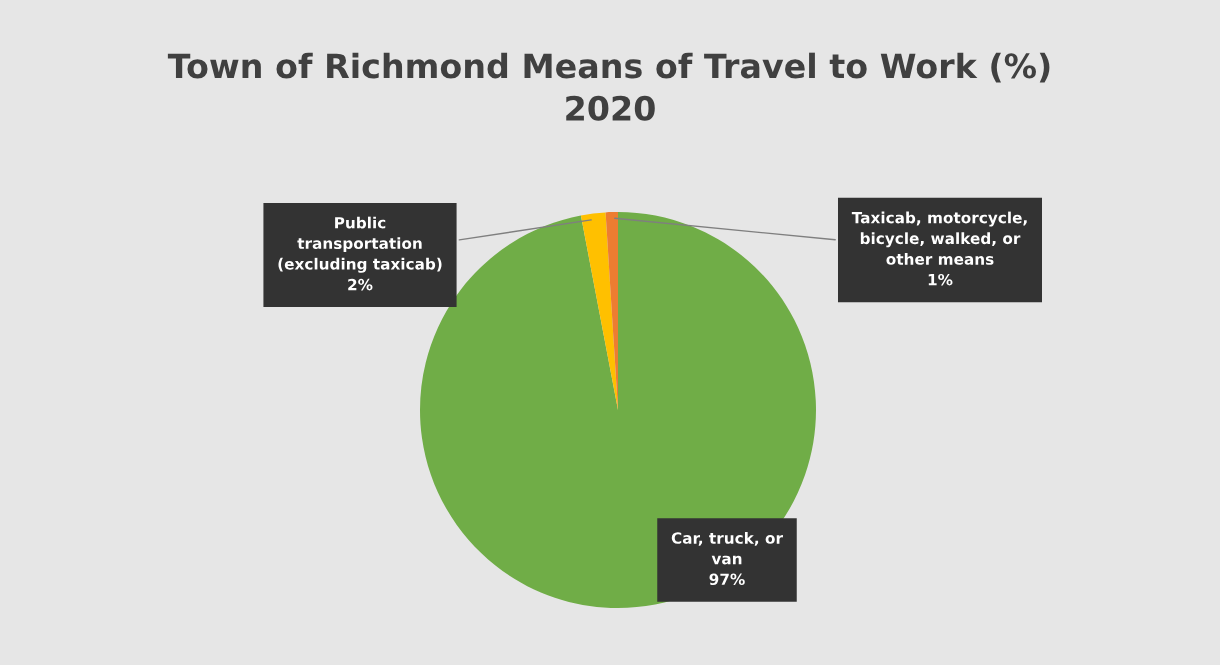 Image resolution: width=1220 pixels, height=665 pixels. Describe the element at coordinates (360, 244) in the screenshot. I see `slice-label: Public transportation (excluding taxicab)` at that location.